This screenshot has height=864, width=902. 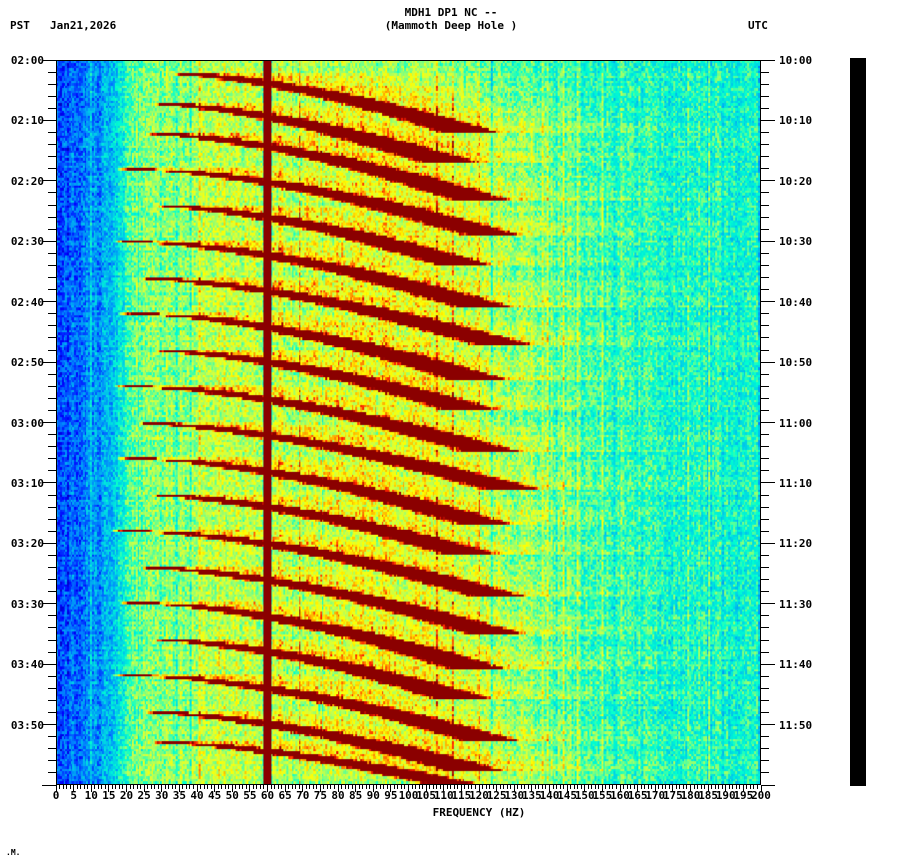 I want to click on x-tick-label: 120, so click(x=479, y=795).